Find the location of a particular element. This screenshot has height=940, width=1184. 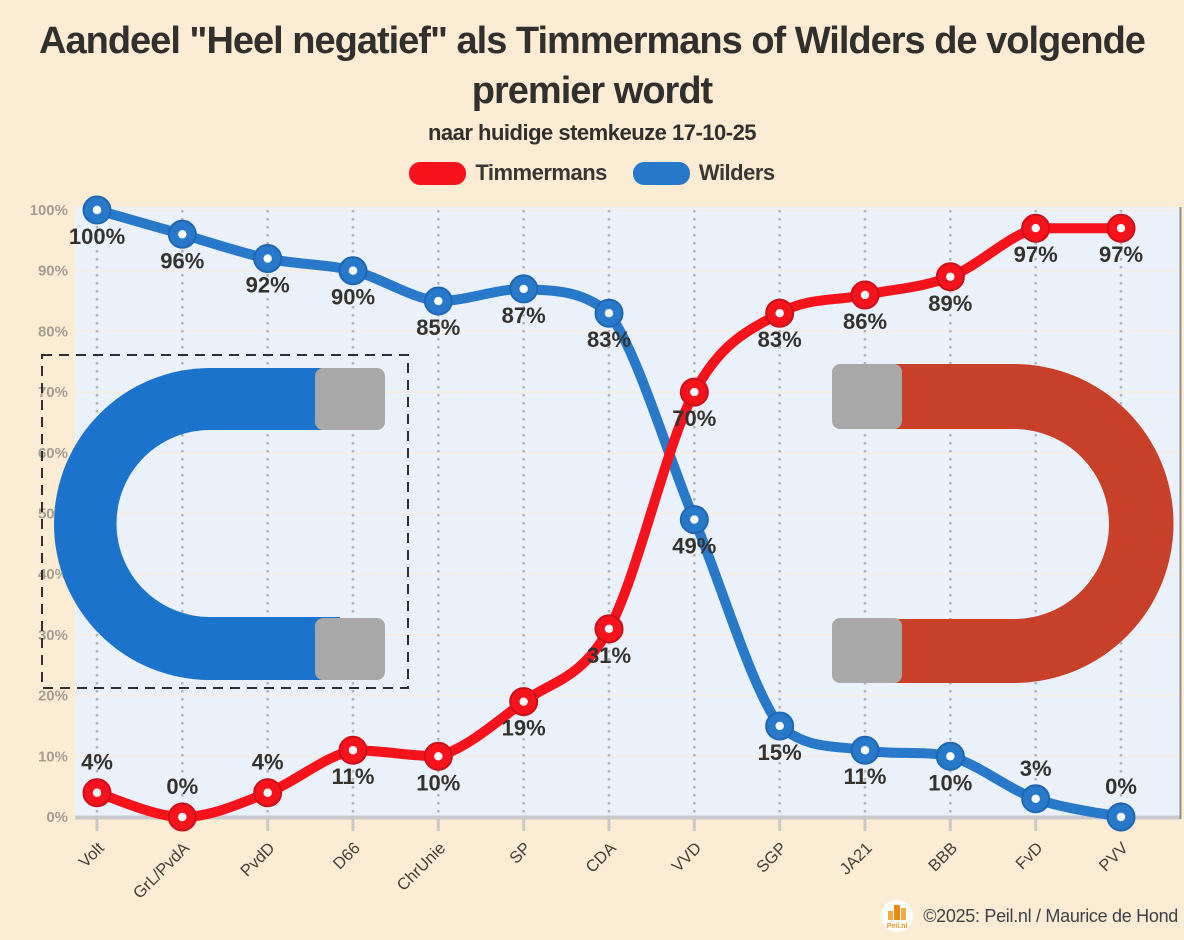

legend-swatch-wilders is located at coordinates (661, 173).